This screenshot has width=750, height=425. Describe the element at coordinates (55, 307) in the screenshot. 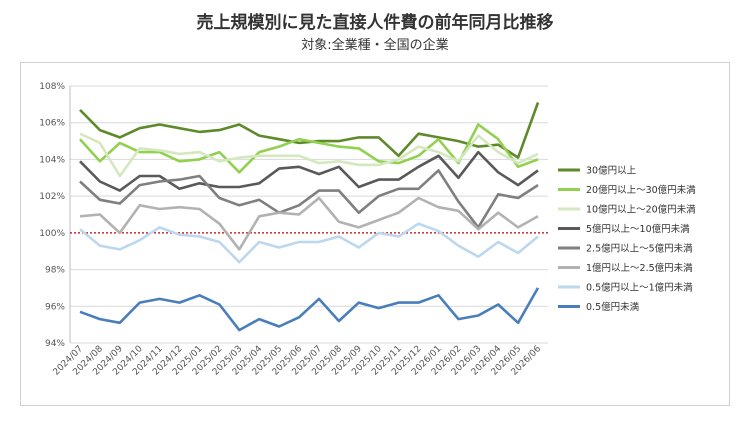

I see `y-tick-label: 96%` at that location.